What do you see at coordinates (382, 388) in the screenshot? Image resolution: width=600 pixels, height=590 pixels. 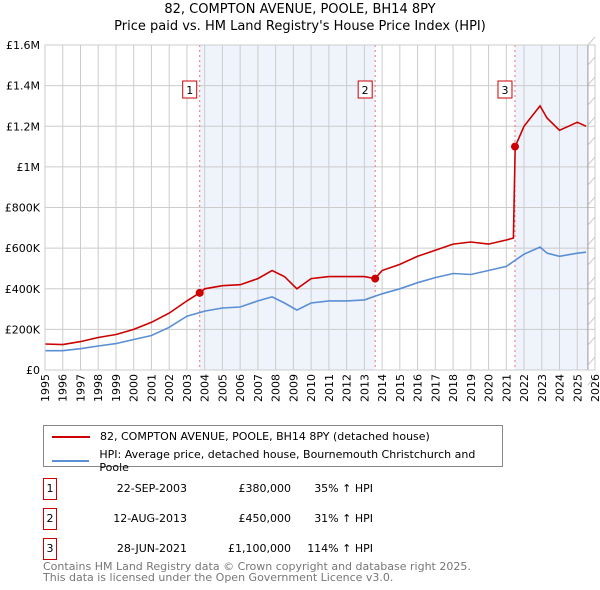 I see `x-tick-label: 2014` at bounding box center [382, 388].